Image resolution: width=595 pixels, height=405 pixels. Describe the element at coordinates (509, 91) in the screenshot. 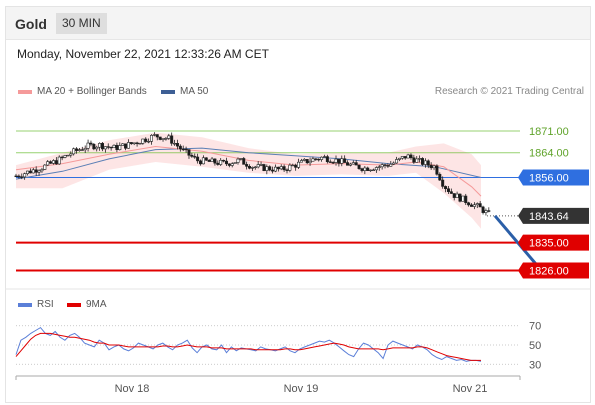

I see `research-credit: Research © 2021 Trading Central` at that location.